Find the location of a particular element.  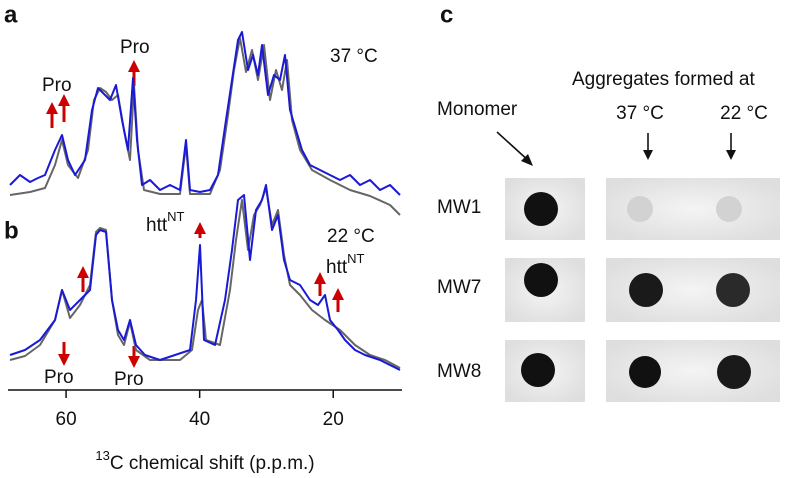

column-header: Monomer is located at coordinates (477, 109).